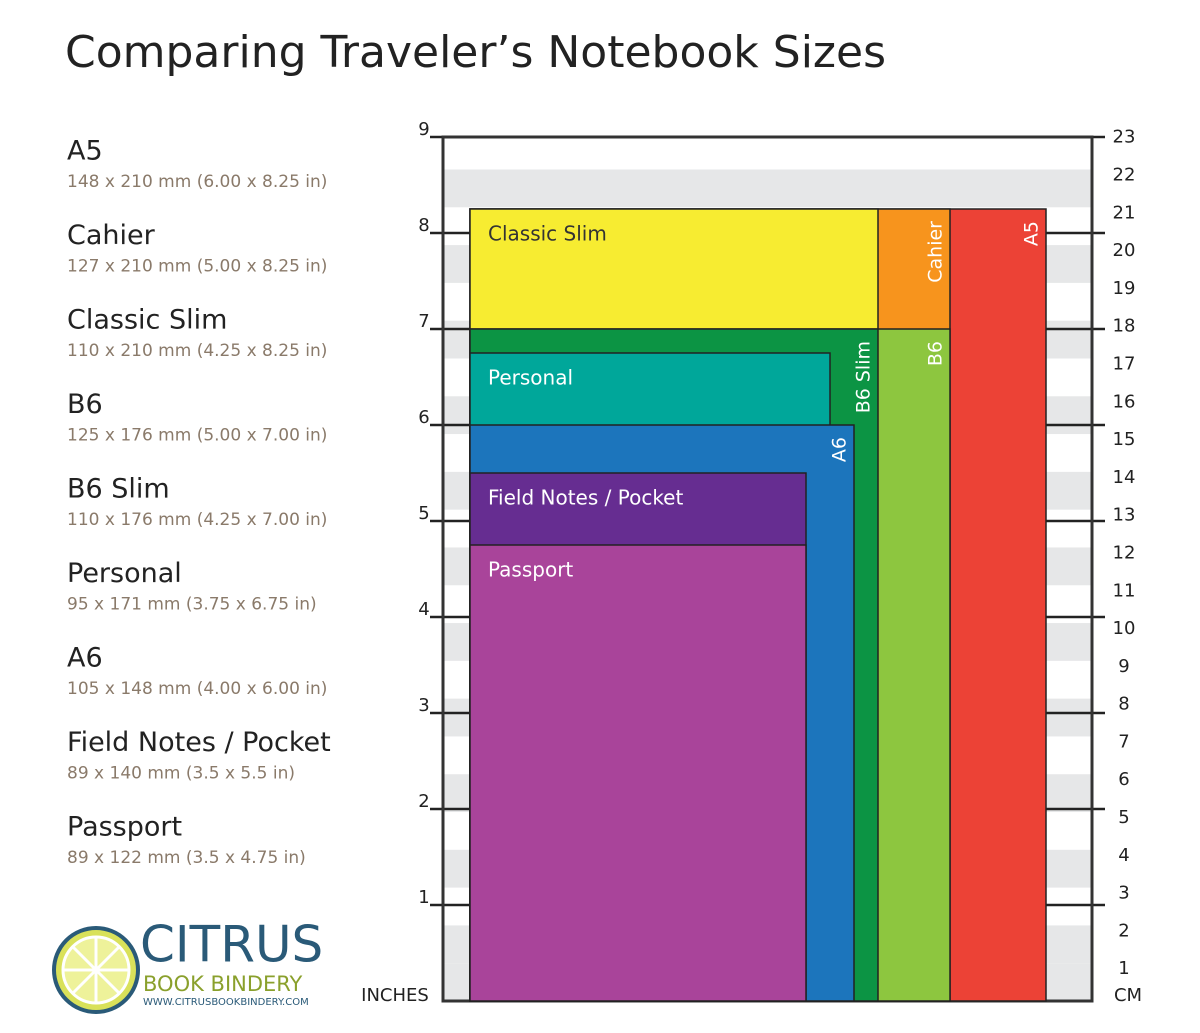  I want to click on y2-label: CM, so click(1128, 995).